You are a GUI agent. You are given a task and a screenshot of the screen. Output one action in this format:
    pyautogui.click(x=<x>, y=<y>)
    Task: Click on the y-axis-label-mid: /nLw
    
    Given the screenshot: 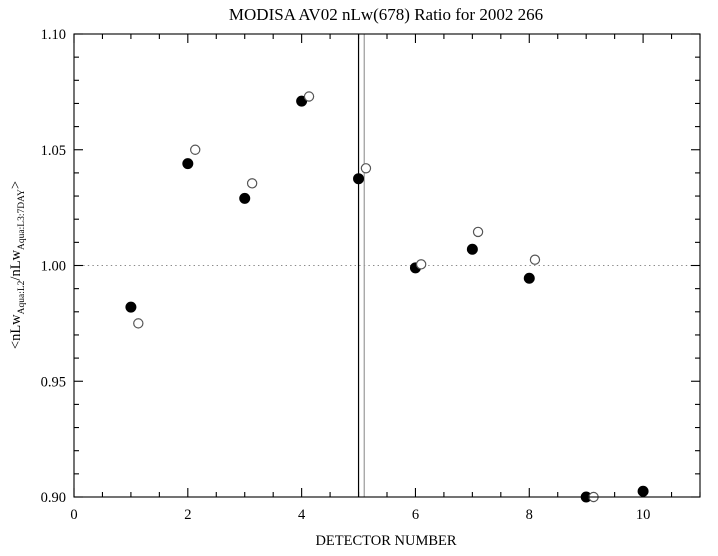 What is the action you would take?
    pyautogui.click(x=16, y=264)
    